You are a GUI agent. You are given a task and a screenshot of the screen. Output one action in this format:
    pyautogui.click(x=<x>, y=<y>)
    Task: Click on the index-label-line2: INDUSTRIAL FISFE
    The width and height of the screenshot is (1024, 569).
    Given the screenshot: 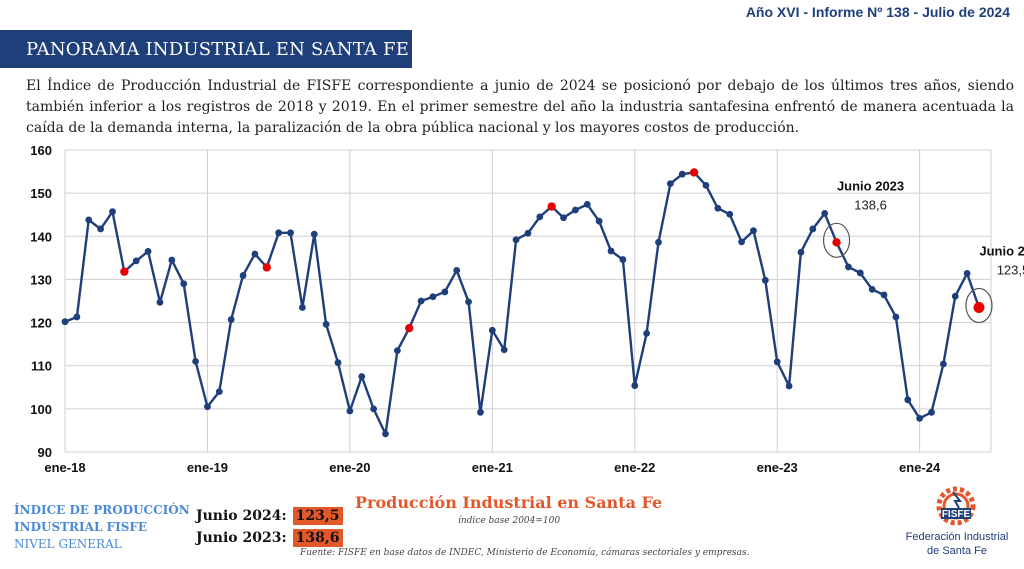 What is the action you would take?
    pyautogui.click(x=81, y=527)
    